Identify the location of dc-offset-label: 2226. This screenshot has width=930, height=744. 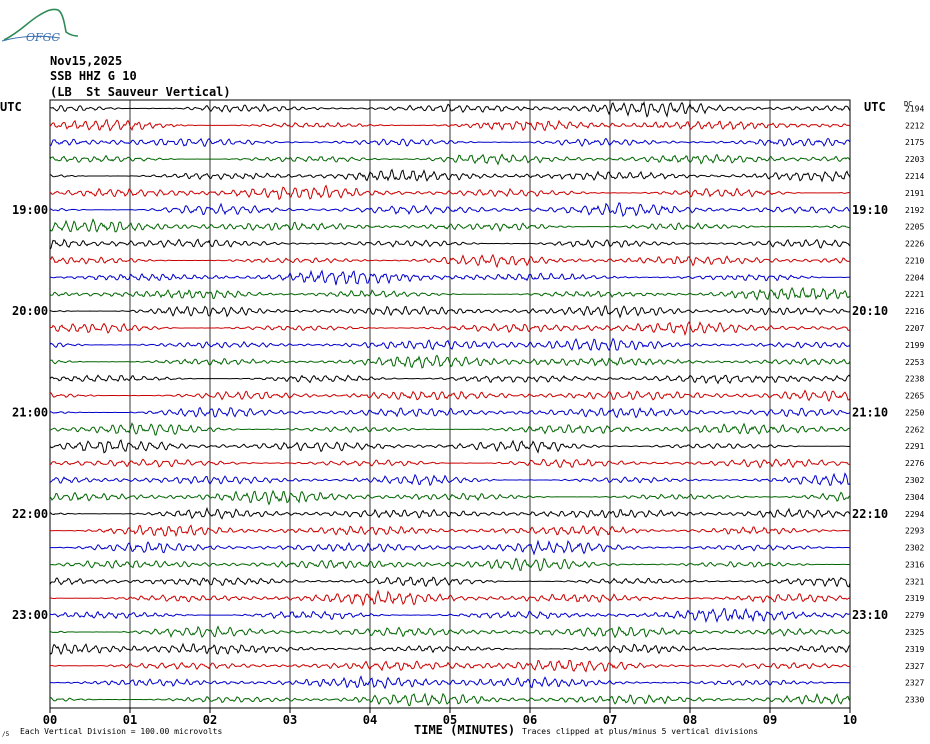
(914, 244).